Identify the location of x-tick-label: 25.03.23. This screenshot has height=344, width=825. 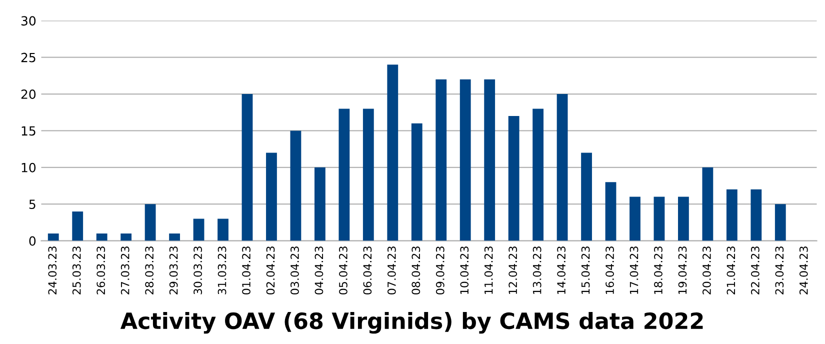
(76, 270).